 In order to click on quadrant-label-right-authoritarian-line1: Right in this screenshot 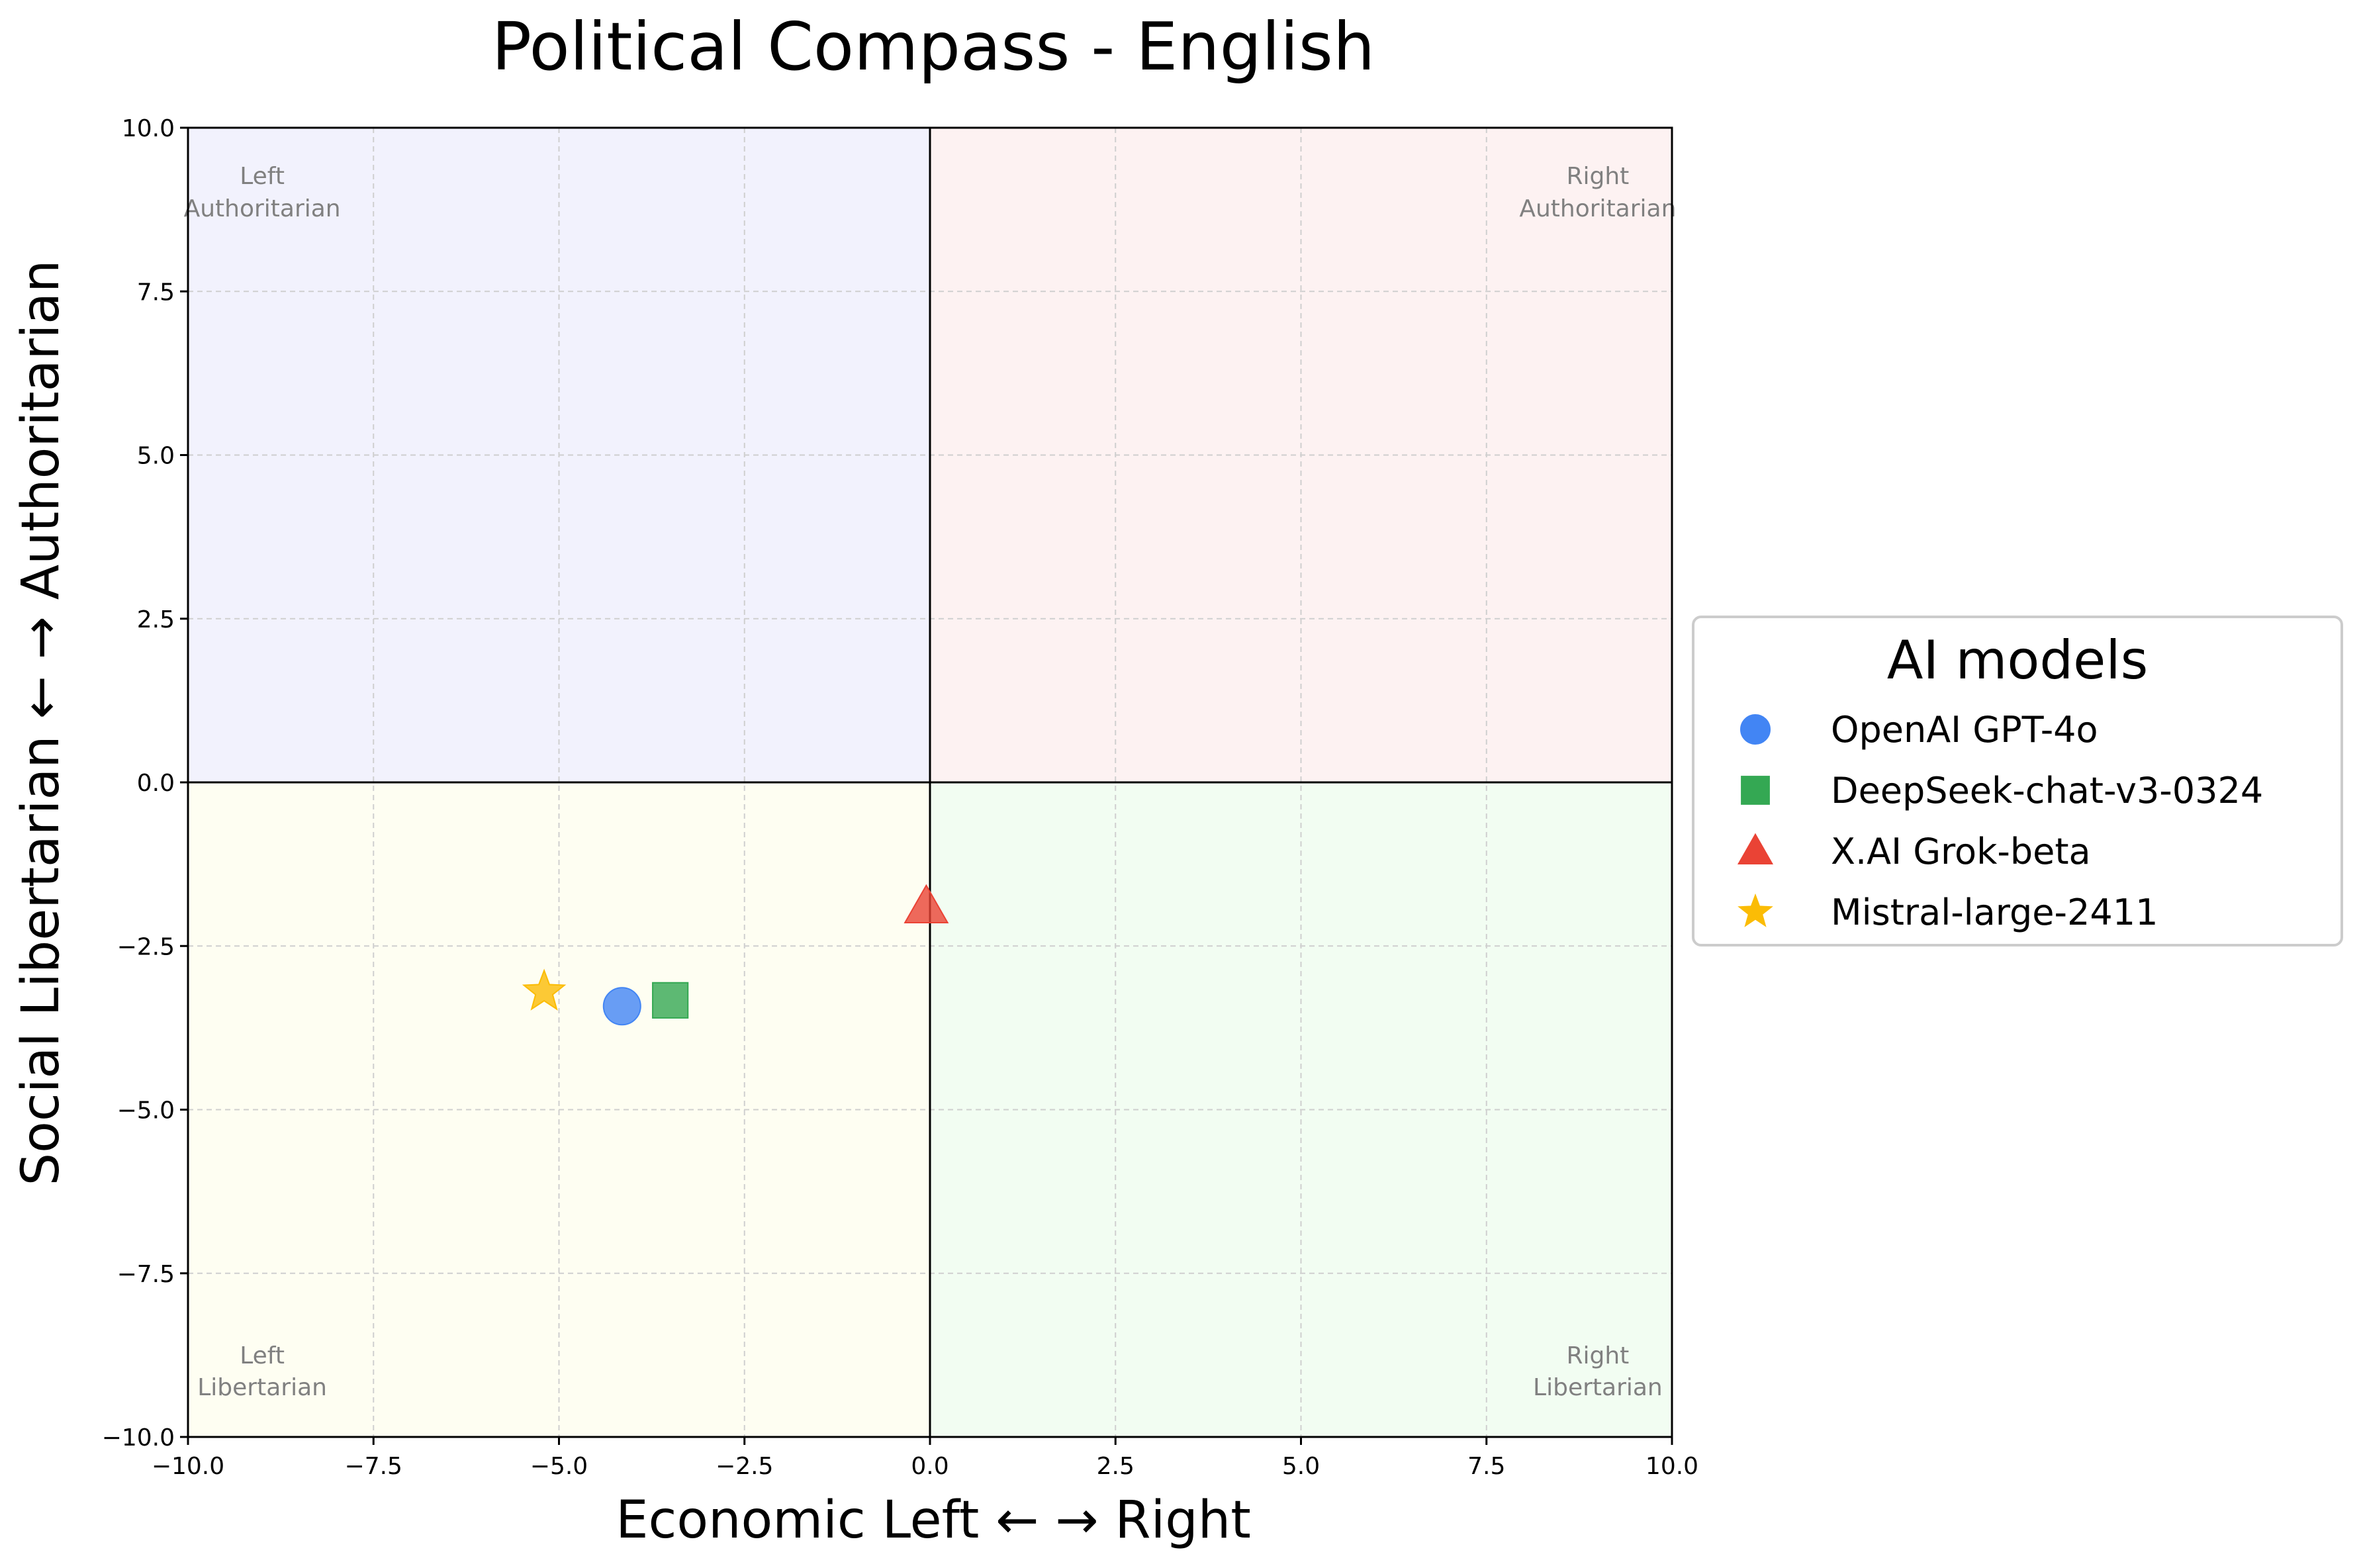, I will do `click(1597, 177)`.